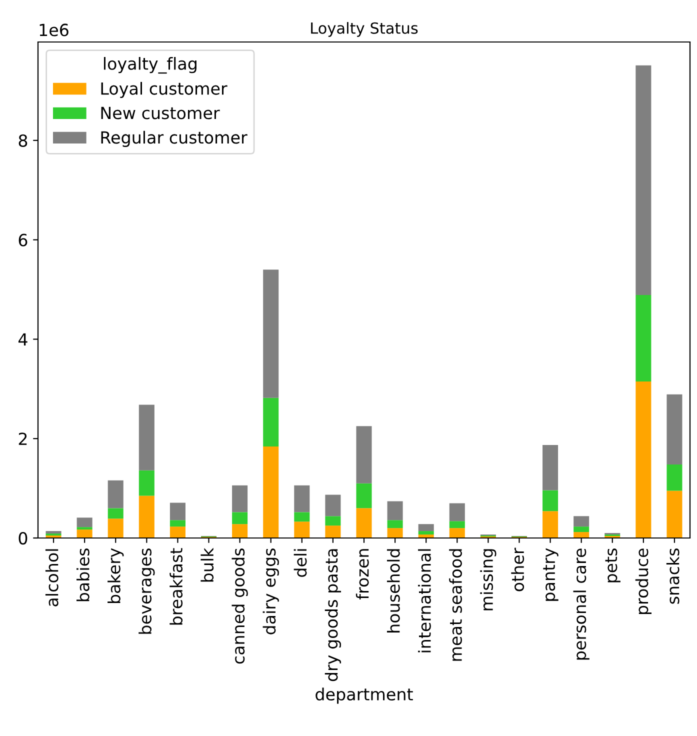 Image resolution: width=697 pixels, height=736 pixels. Describe the element at coordinates (364, 29) in the screenshot. I see `chart-title: Loyalty Status` at that location.